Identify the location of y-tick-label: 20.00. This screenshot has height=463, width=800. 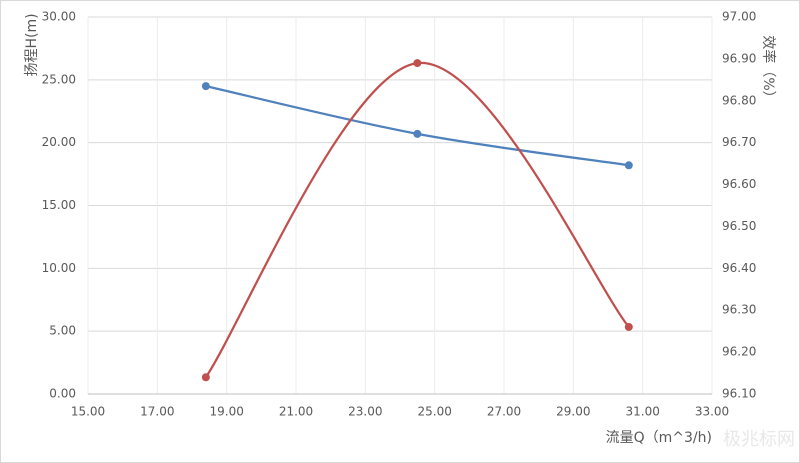
(59, 142).